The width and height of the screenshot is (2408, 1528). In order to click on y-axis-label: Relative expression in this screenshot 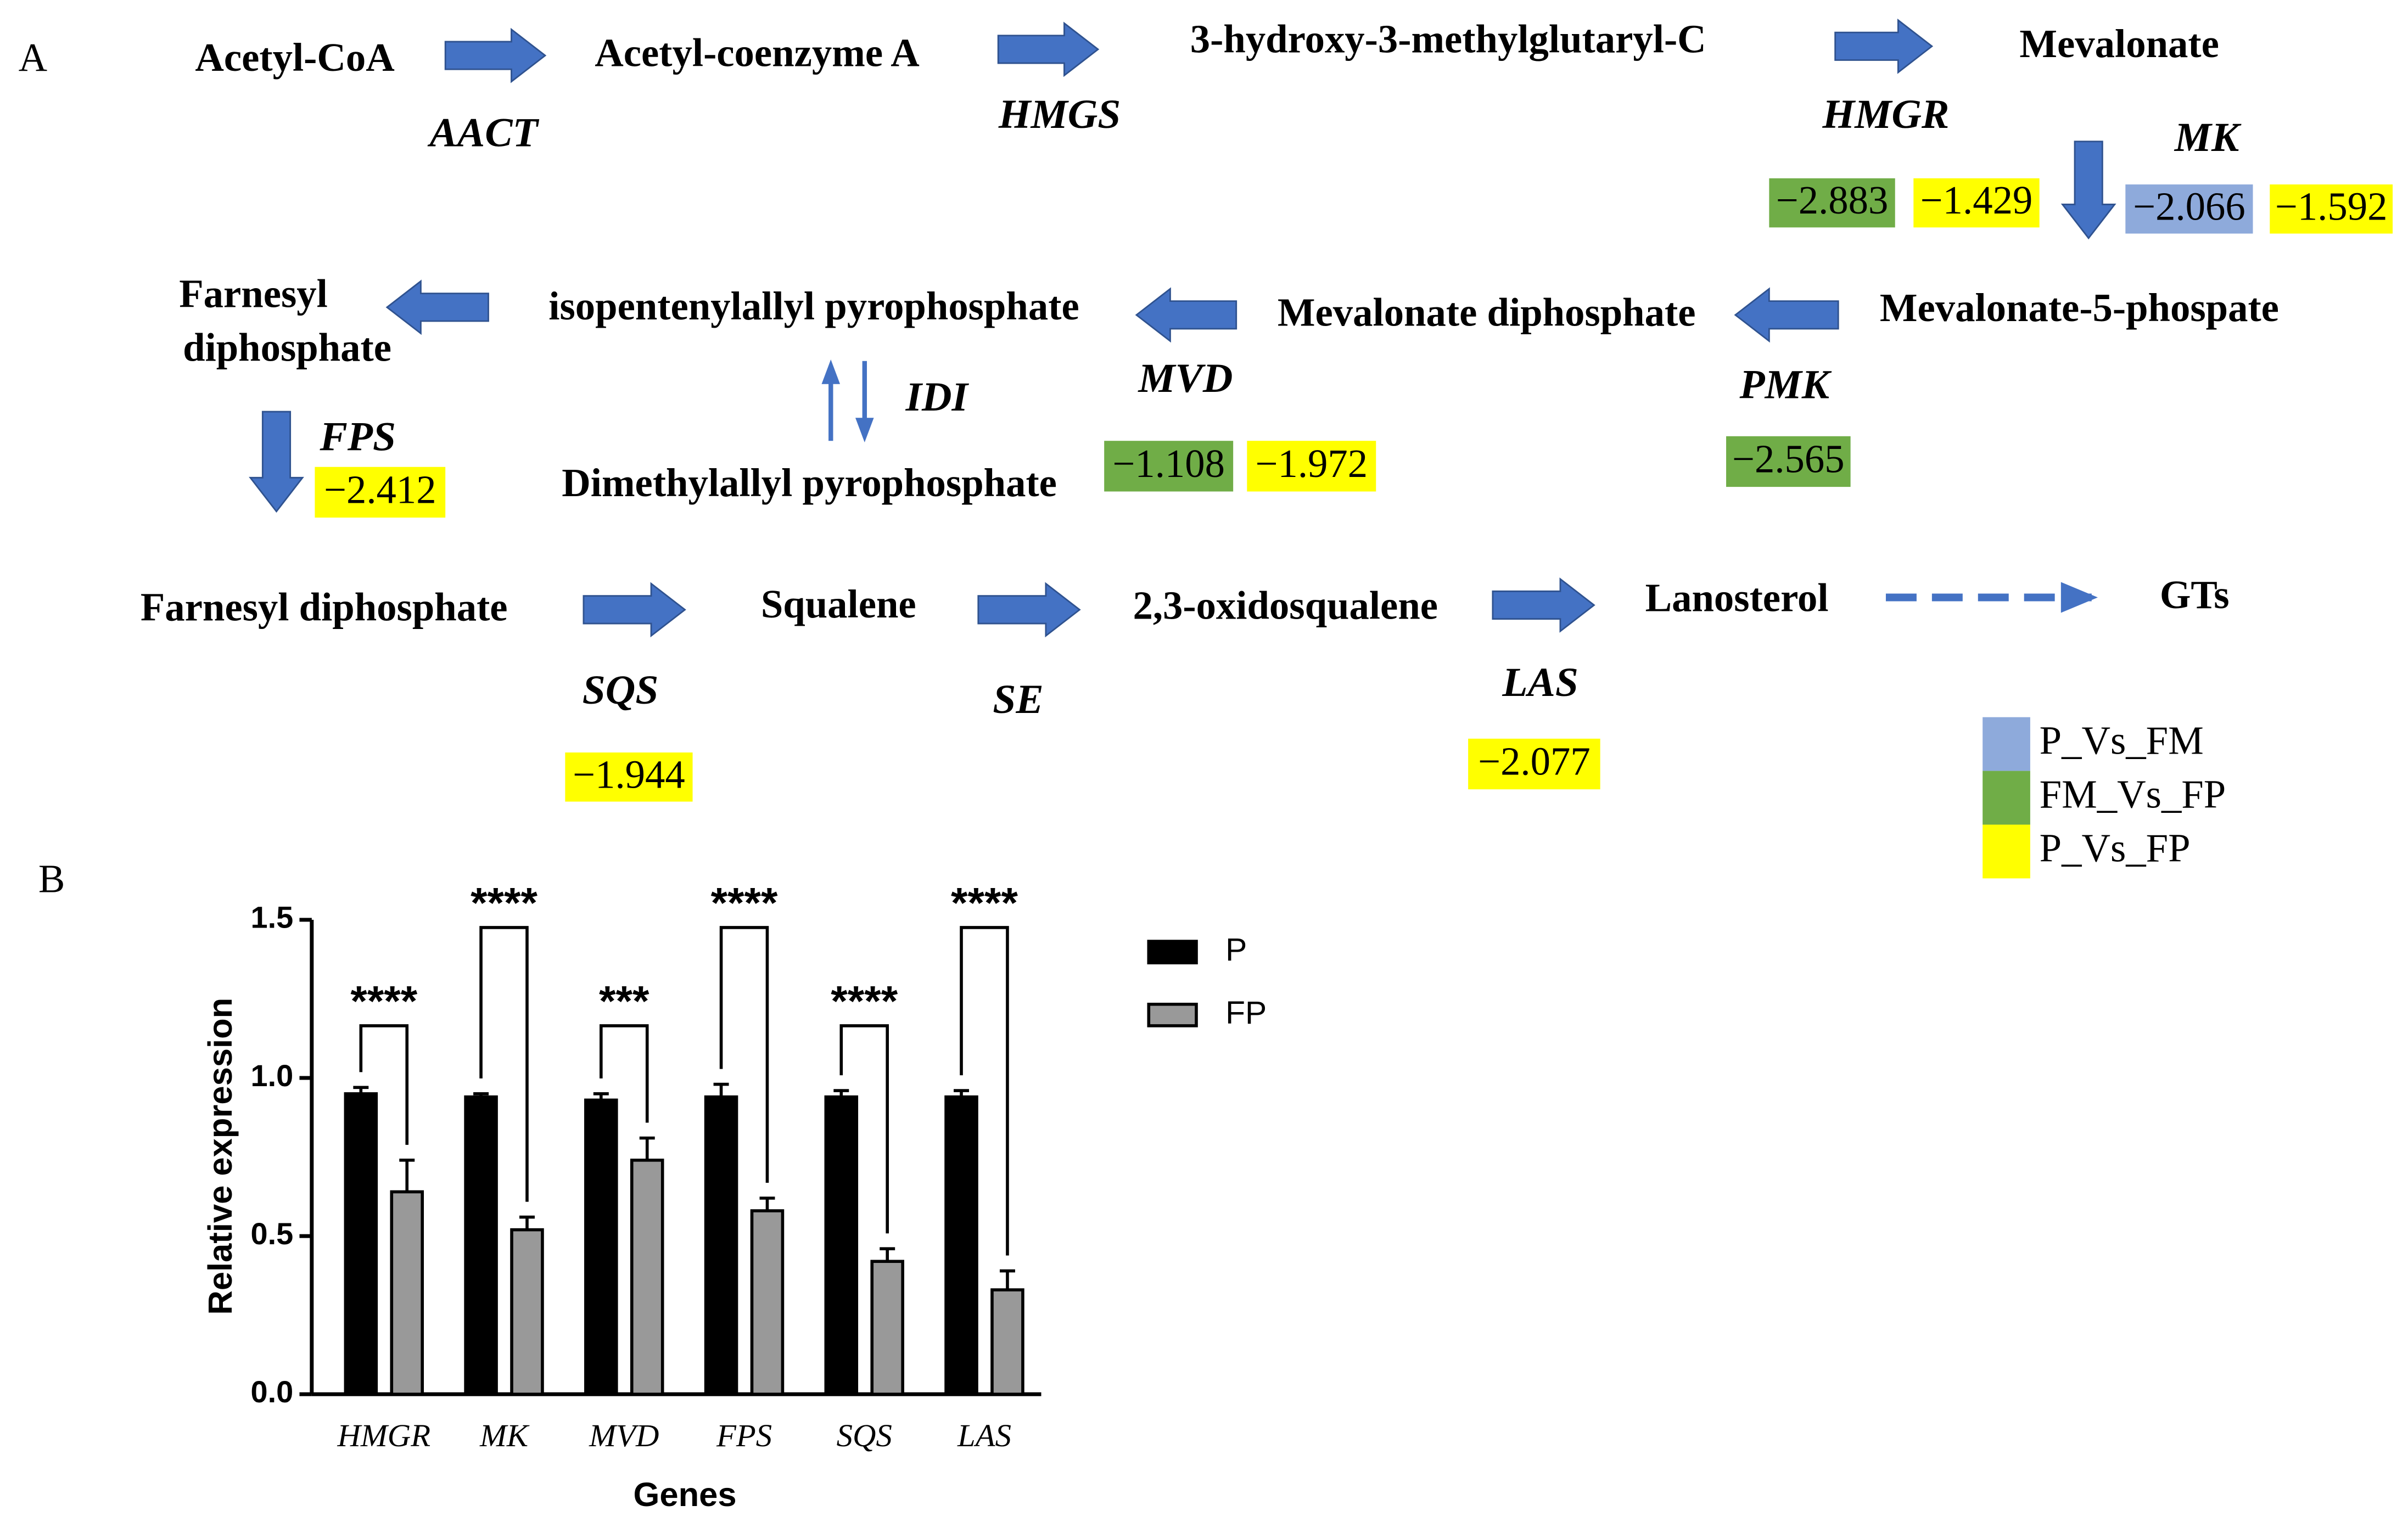, I will do `click(220, 1156)`.